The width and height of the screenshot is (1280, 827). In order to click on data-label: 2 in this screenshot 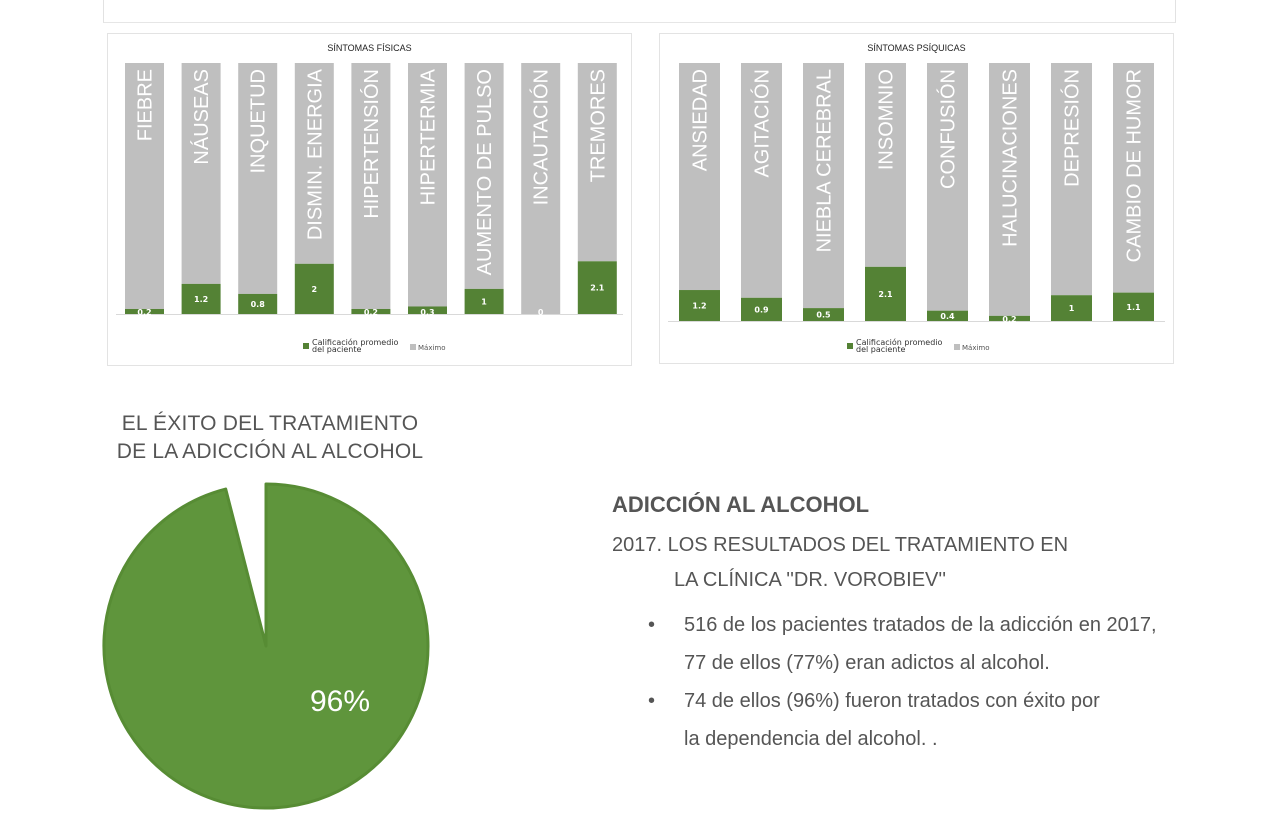, I will do `click(315, 289)`.